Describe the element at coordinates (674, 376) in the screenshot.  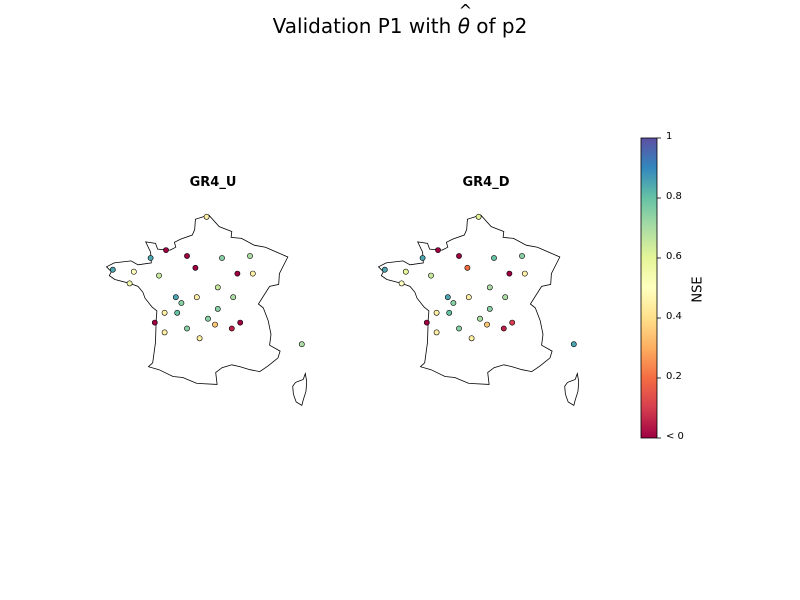
I see `colorbar-tick-label: 0.2` at that location.